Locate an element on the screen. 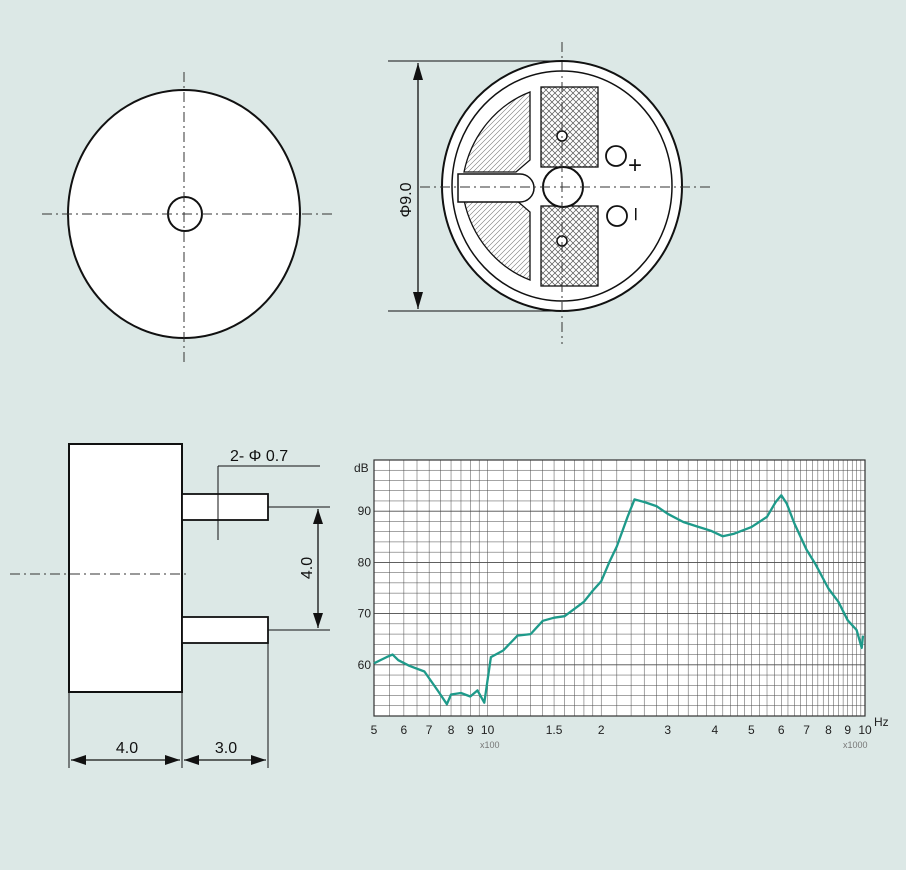 Image resolution: width=906 pixels, height=870 pixels. pin-spacing-arrow-top is located at coordinates (318, 516).